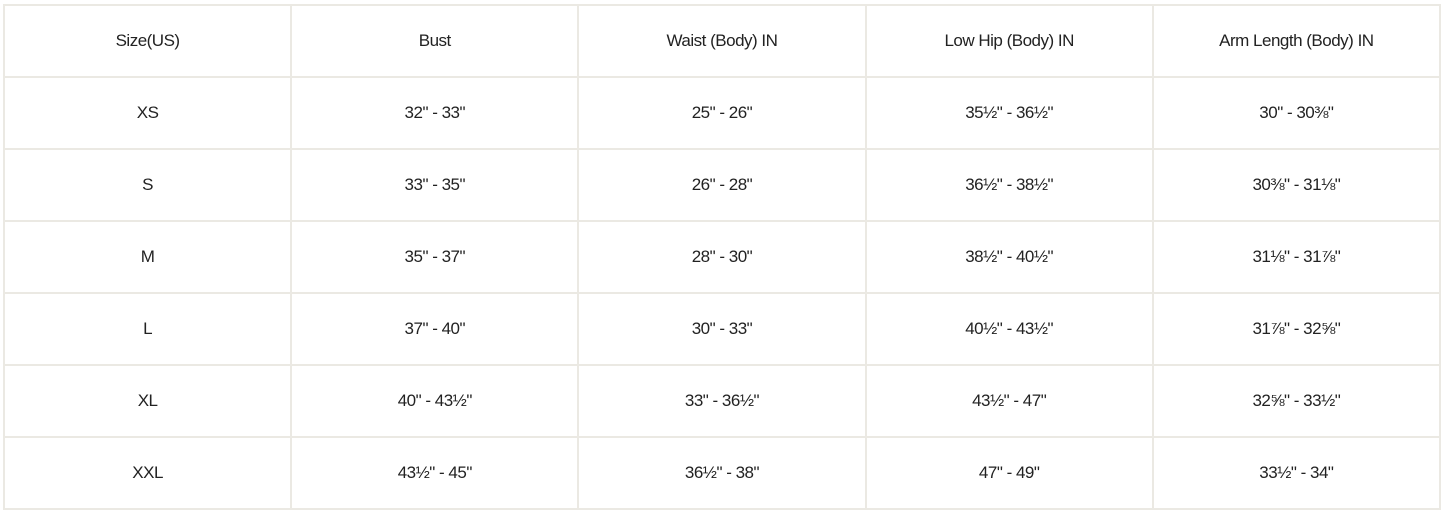 This screenshot has width=1445, height=521. I want to click on cell-waist: 33" - 36½", so click(722, 401).